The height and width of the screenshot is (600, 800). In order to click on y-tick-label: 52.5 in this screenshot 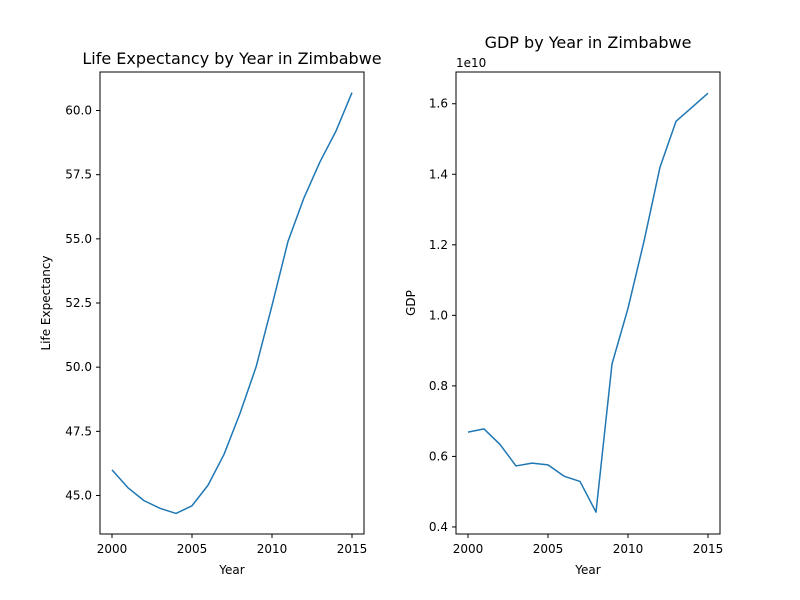, I will do `click(78, 303)`.